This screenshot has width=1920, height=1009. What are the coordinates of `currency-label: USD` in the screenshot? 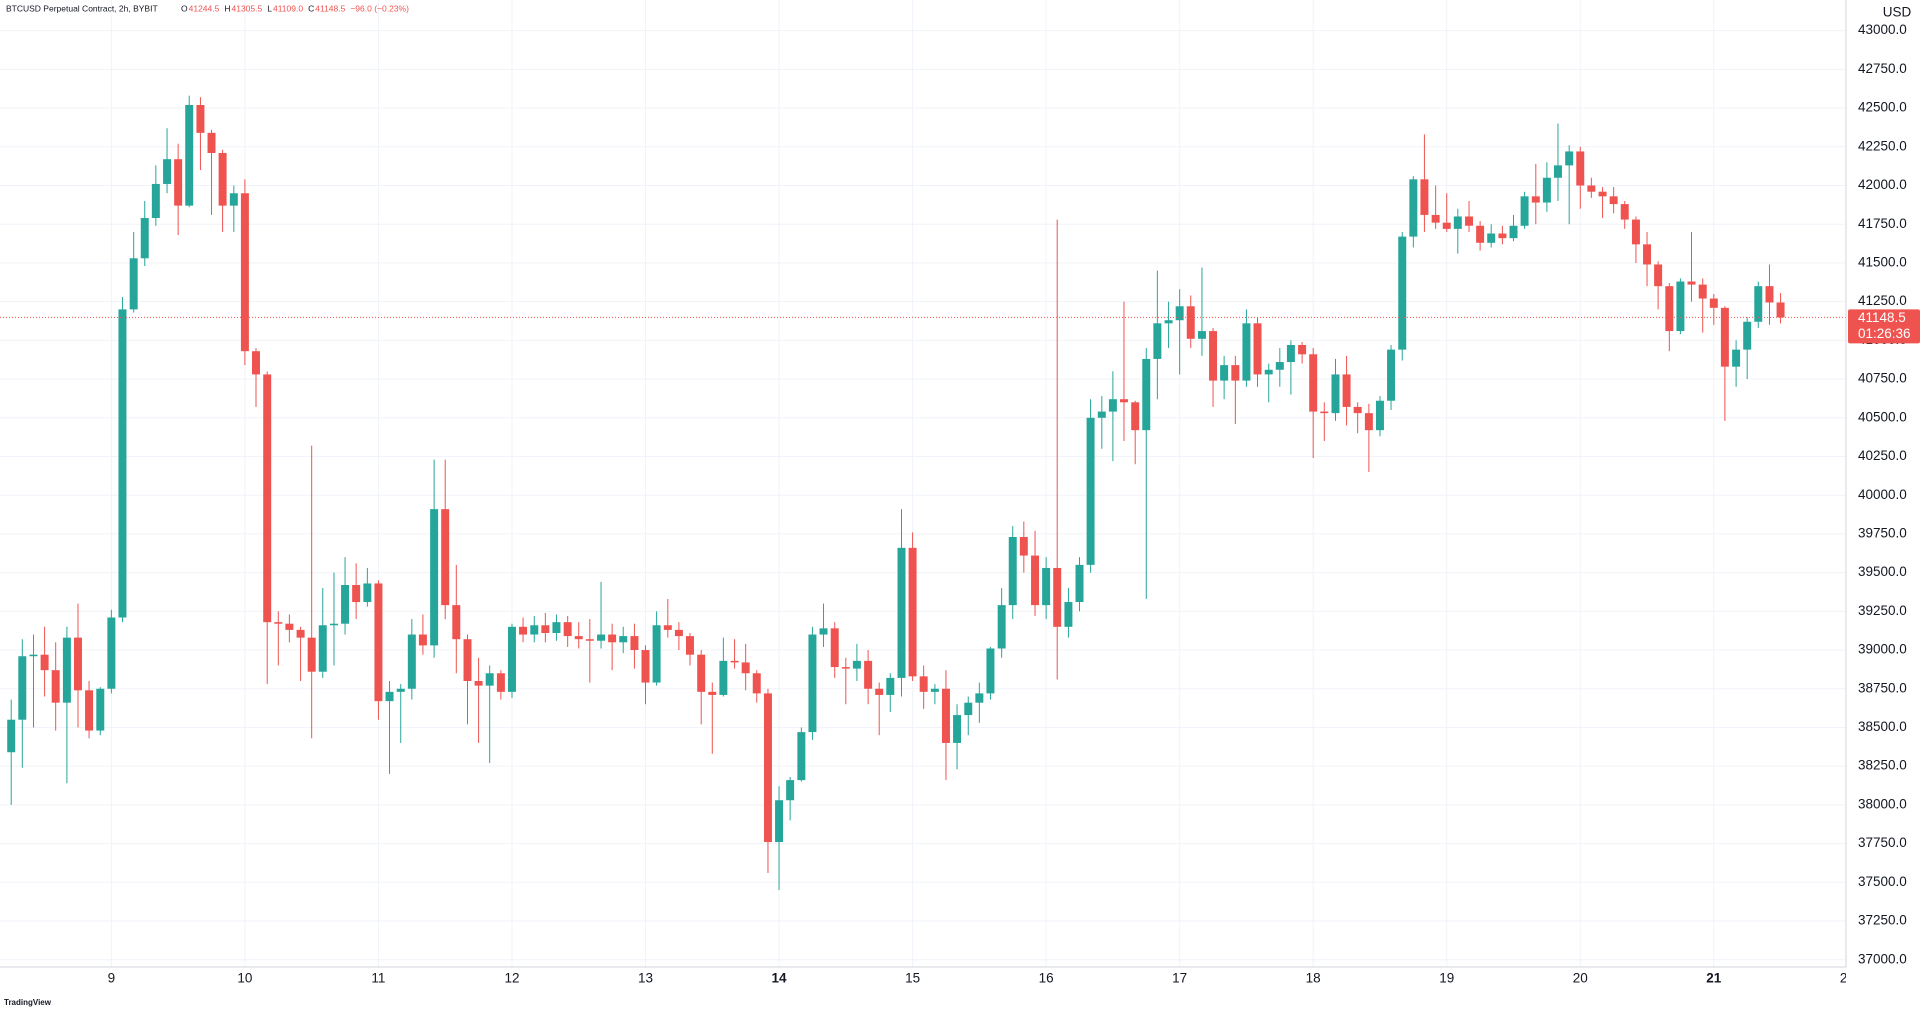 It's located at (1897, 12).